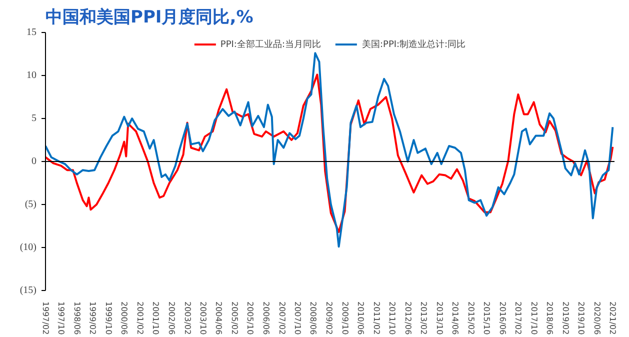 This screenshot has height=337, width=629. What do you see at coordinates (471, 318) in the screenshot?
I see `x-tick-label: 2015/02` at bounding box center [471, 318].